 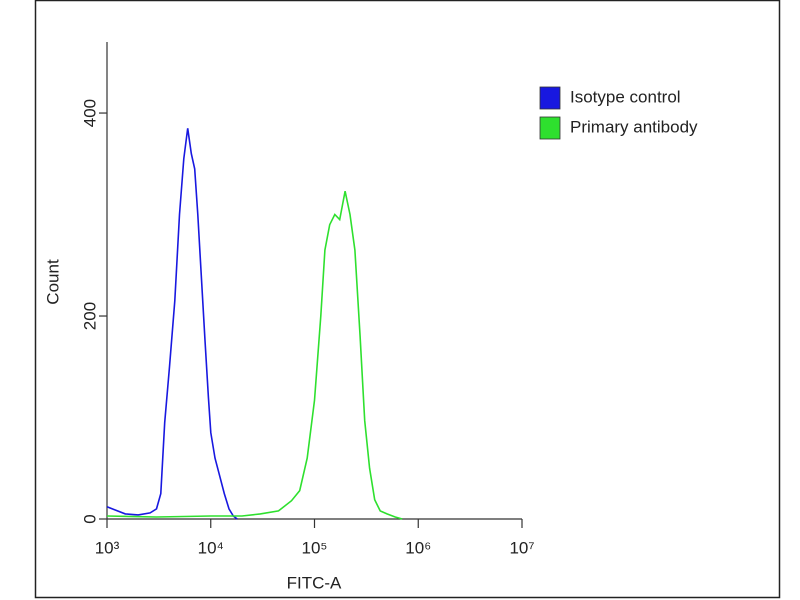 What do you see at coordinates (521, 547) in the screenshot?
I see `x-tick-label: 10⁷` at bounding box center [521, 547].